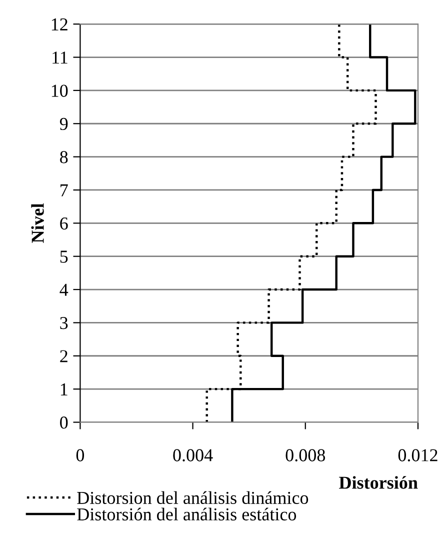 Image resolution: width=448 pixels, height=560 pixels. Describe the element at coordinates (64, 356) in the screenshot. I see `y-tick-label: 2` at that location.